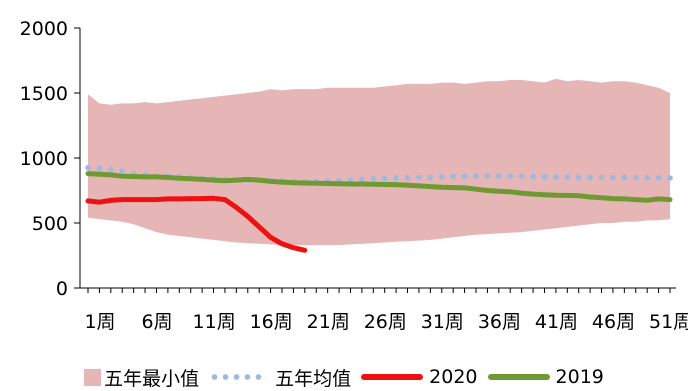 The image size is (688, 391). I want to click on y-tick-label: 1000, so click(44, 159).